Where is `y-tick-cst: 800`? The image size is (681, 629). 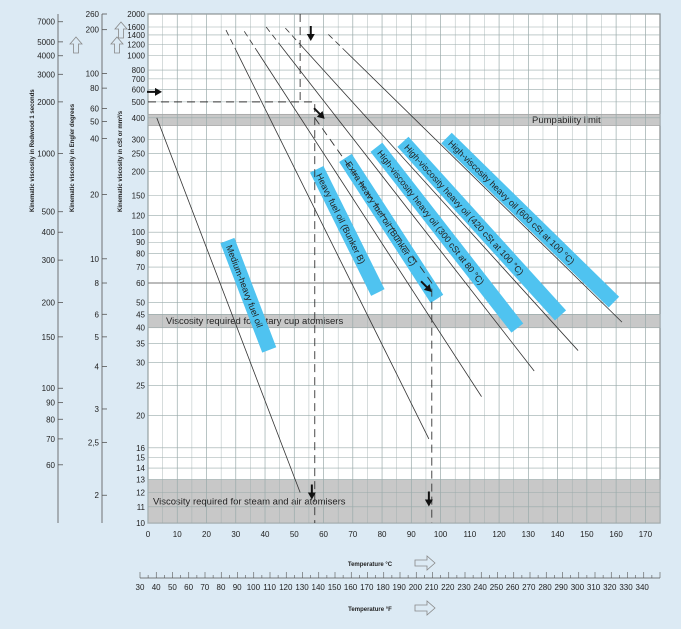 y-tick-cst: 800 is located at coordinates (139, 70).